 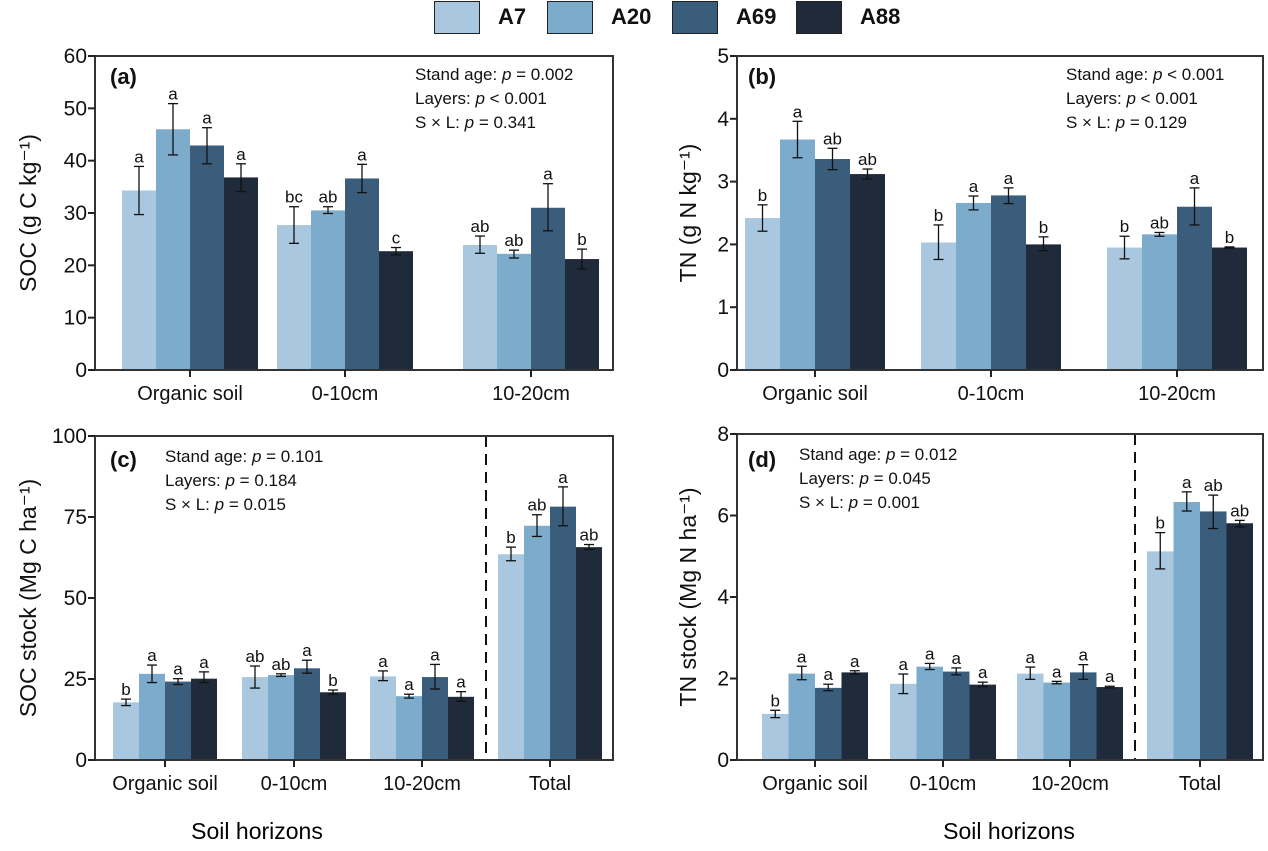 I want to click on y-tick-label: 1, so click(x=723, y=307).